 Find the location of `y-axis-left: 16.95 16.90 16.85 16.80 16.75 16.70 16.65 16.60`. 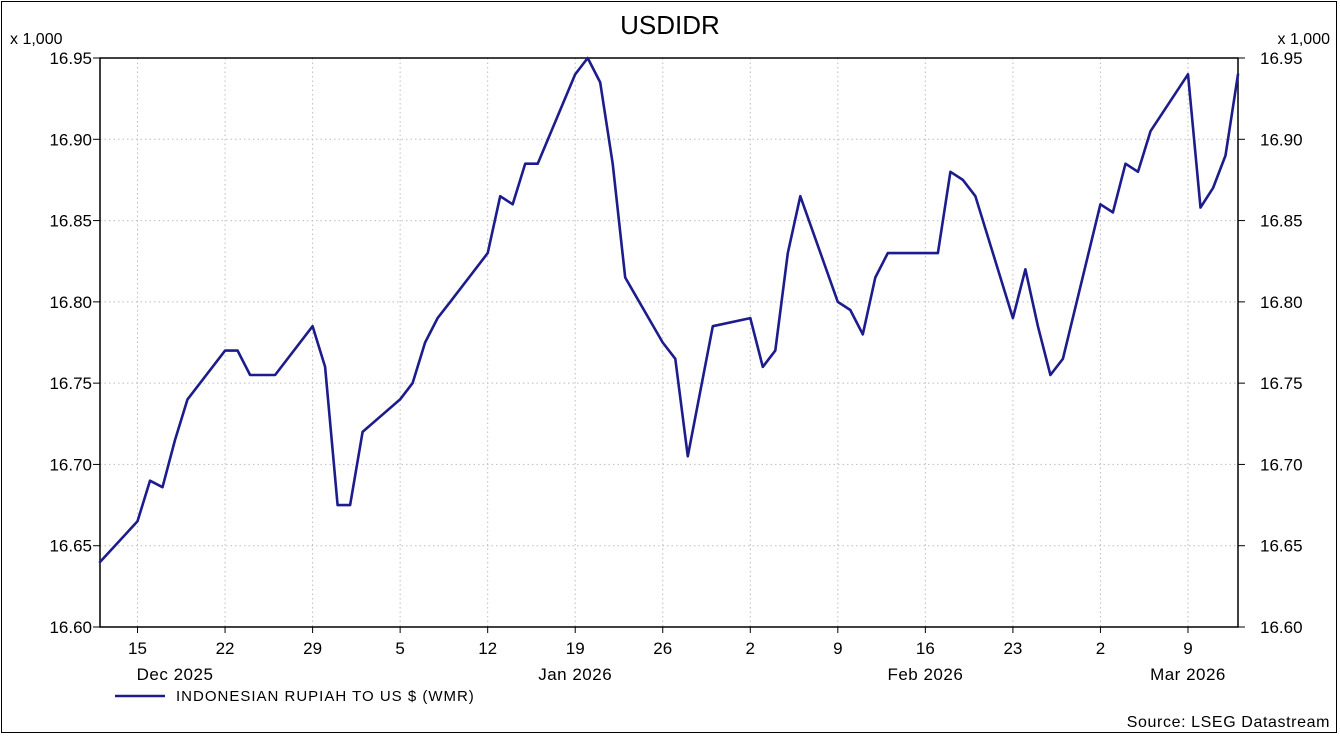

y-axis-left: 16.95 16.90 16.85 16.80 16.75 16.70 16.65 16.60 is located at coordinates (74, 343).